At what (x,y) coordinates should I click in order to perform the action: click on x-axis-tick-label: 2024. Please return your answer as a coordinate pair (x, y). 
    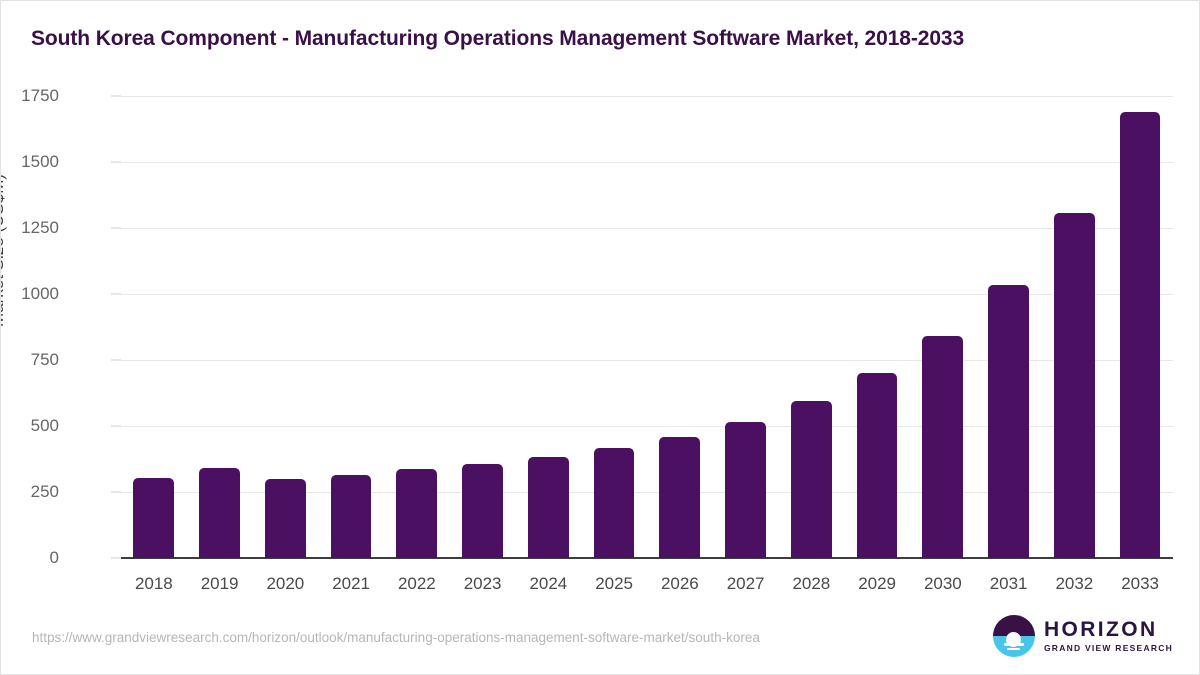
    Looking at the image, I should click on (548, 583).